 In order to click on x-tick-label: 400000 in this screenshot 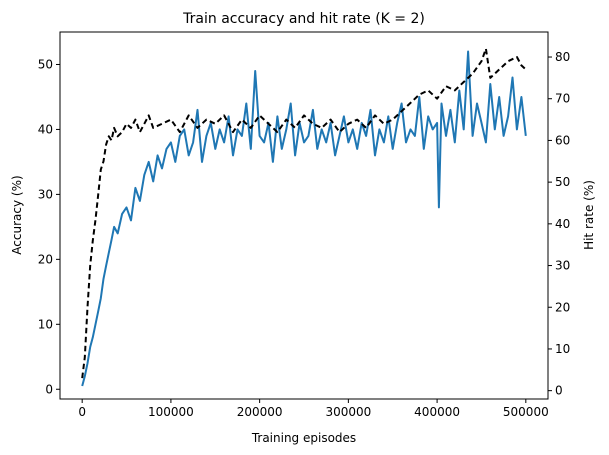, I will do `click(437, 412)`.